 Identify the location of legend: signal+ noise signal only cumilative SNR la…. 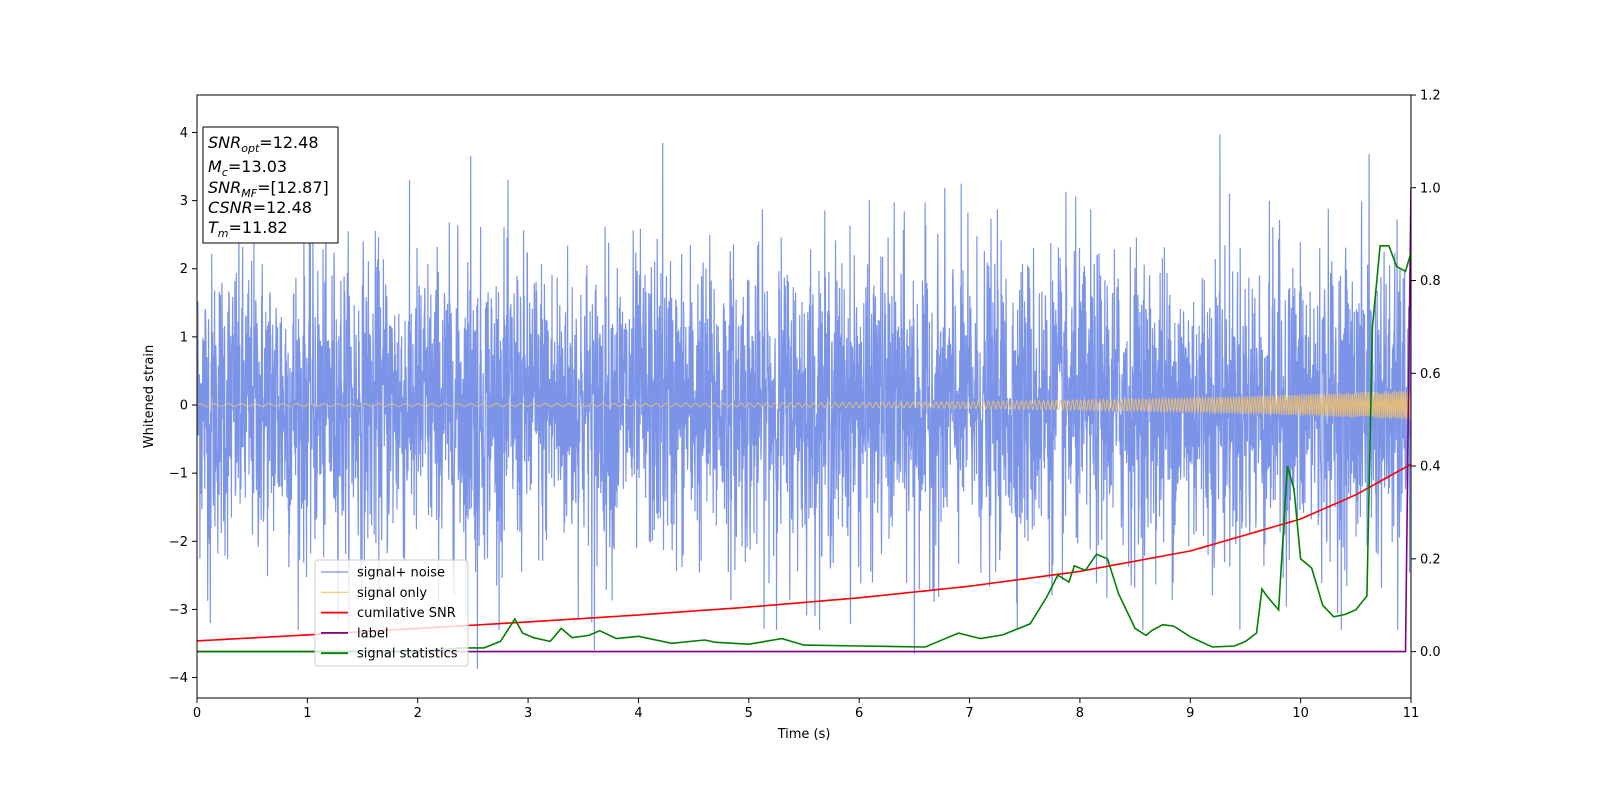
(391, 613).